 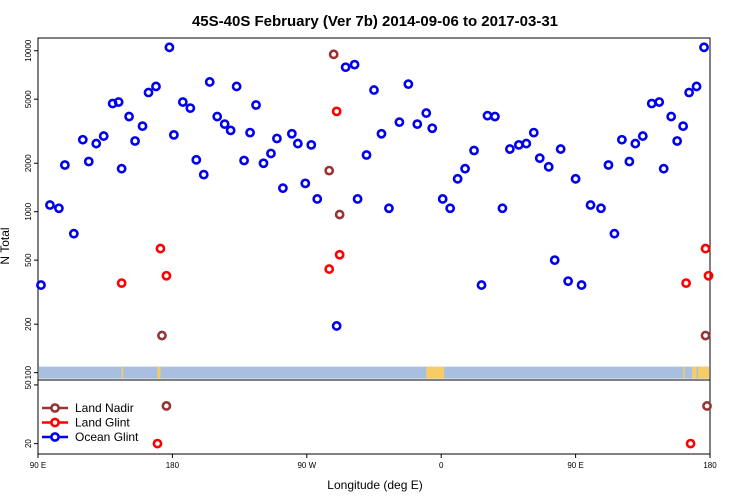 I want to click on y-axis-label: N Total, so click(x=6, y=245).